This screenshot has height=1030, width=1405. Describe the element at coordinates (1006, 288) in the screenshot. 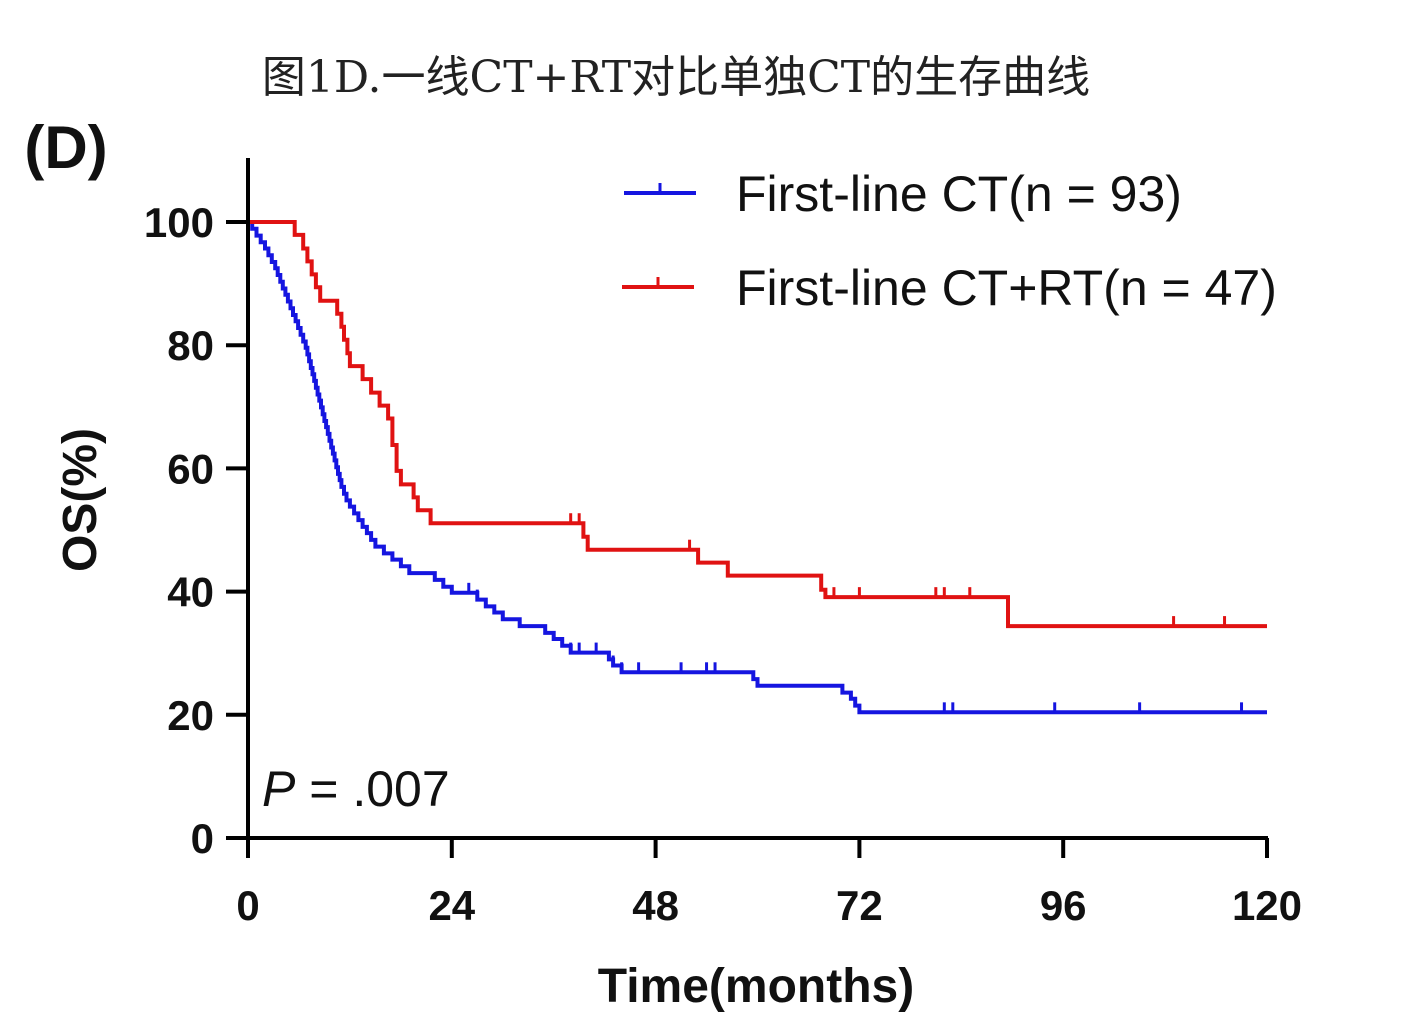

I see `legend-label-ct-rt: First-line CT+RT(n = 47)` at that location.